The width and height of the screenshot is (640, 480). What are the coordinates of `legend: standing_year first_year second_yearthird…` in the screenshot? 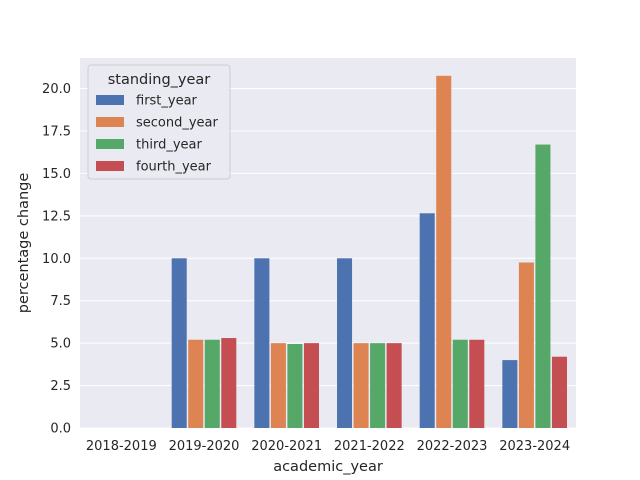 It's located at (159, 122).